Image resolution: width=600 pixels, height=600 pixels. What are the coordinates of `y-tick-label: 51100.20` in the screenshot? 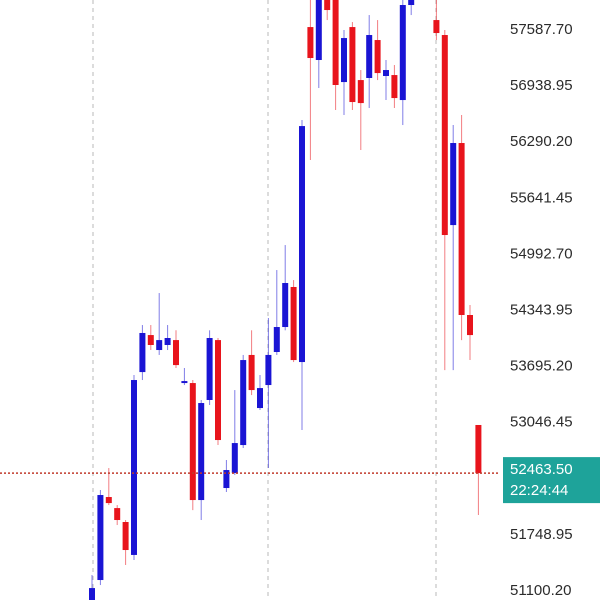 It's located at (540, 590).